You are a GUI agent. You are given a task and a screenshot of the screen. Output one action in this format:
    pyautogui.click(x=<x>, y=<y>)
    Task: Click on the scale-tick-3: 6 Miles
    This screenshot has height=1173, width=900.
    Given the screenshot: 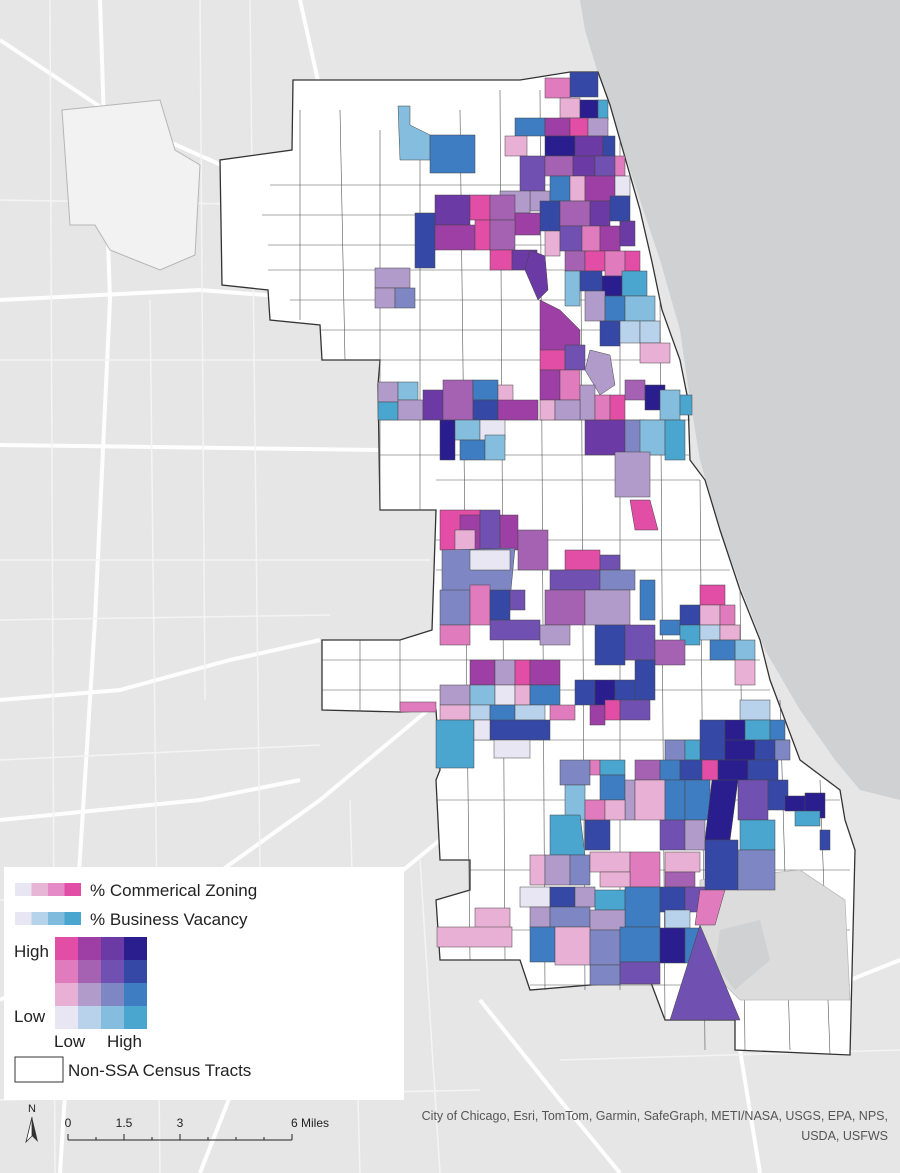 What is the action you would take?
    pyautogui.click(x=310, y=1123)
    